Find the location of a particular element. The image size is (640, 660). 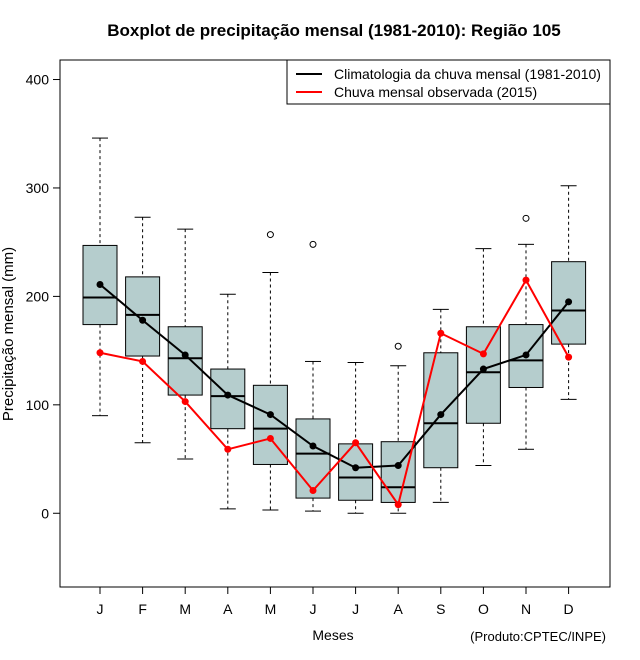

legend-box is located at coordinates (448, 82).